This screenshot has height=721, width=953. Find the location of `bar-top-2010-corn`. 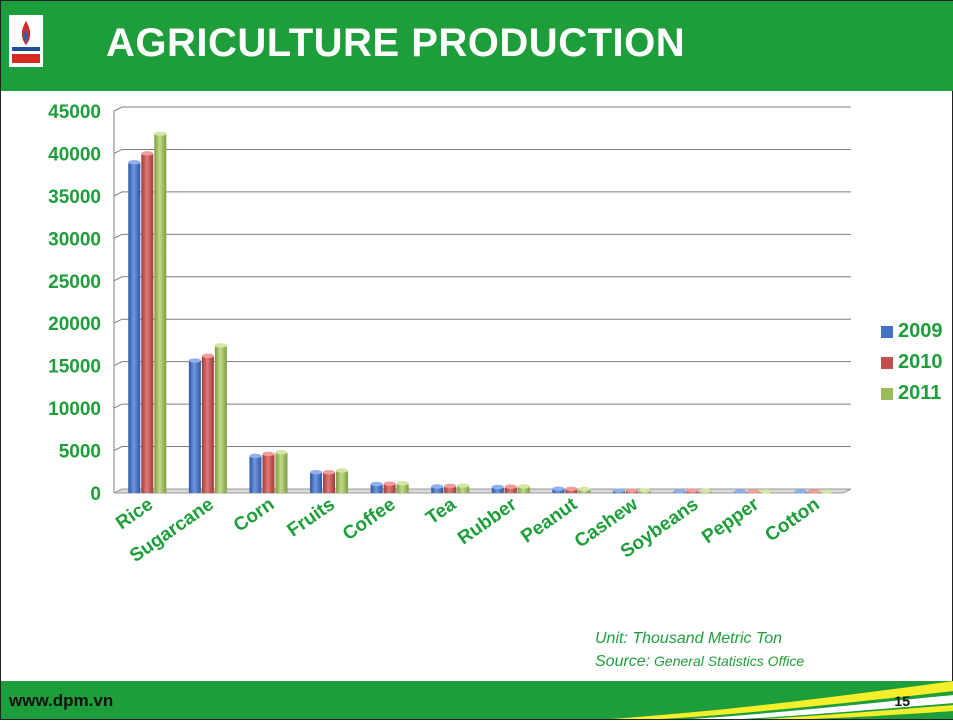

bar-top-2010-corn is located at coordinates (268, 454).